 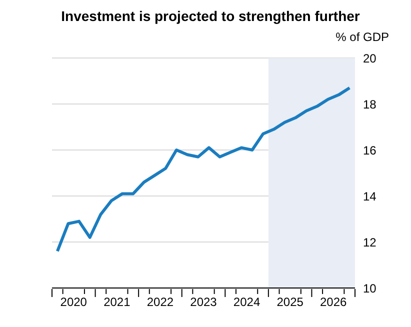 What do you see at coordinates (370, 104) in the screenshot?
I see `y-tick-label: 18` at bounding box center [370, 104].